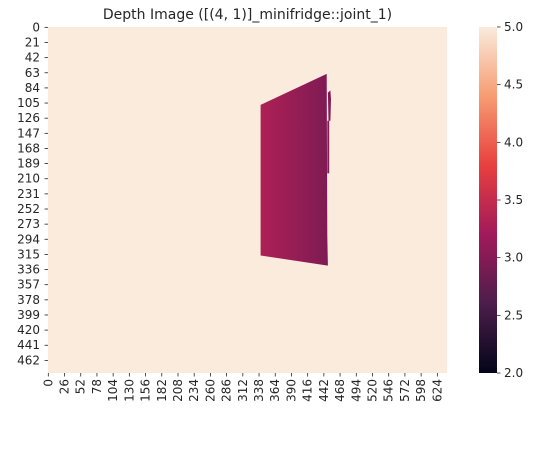  I want to click on x-tick-label: 208, so click(178, 390).